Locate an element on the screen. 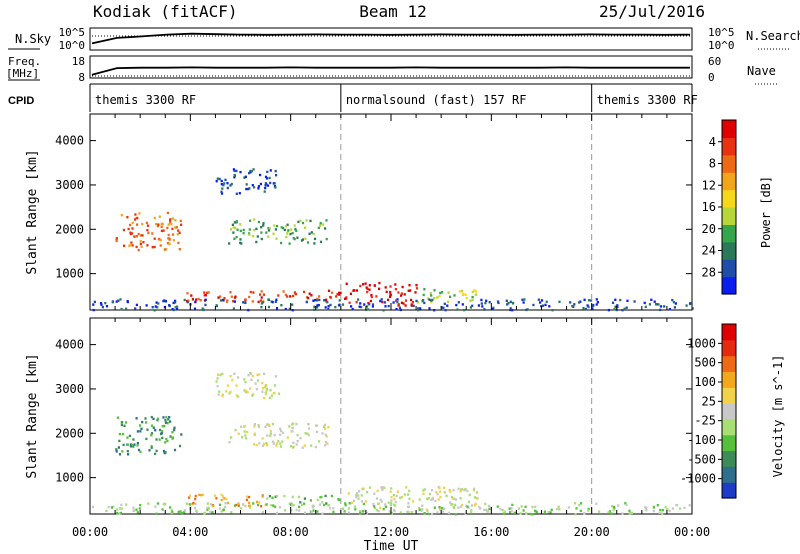  noise-left-tick-top: 10^5 is located at coordinates (72, 32).